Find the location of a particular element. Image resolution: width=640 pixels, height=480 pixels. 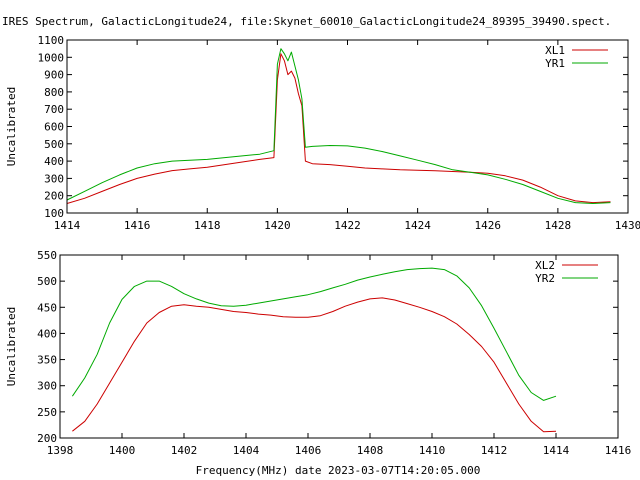

y-tick-label: 350 is located at coordinates (47, 360).